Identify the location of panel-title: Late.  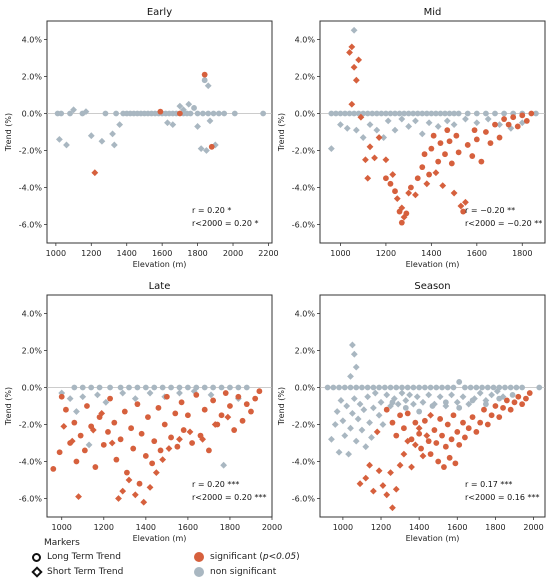
(160, 286).